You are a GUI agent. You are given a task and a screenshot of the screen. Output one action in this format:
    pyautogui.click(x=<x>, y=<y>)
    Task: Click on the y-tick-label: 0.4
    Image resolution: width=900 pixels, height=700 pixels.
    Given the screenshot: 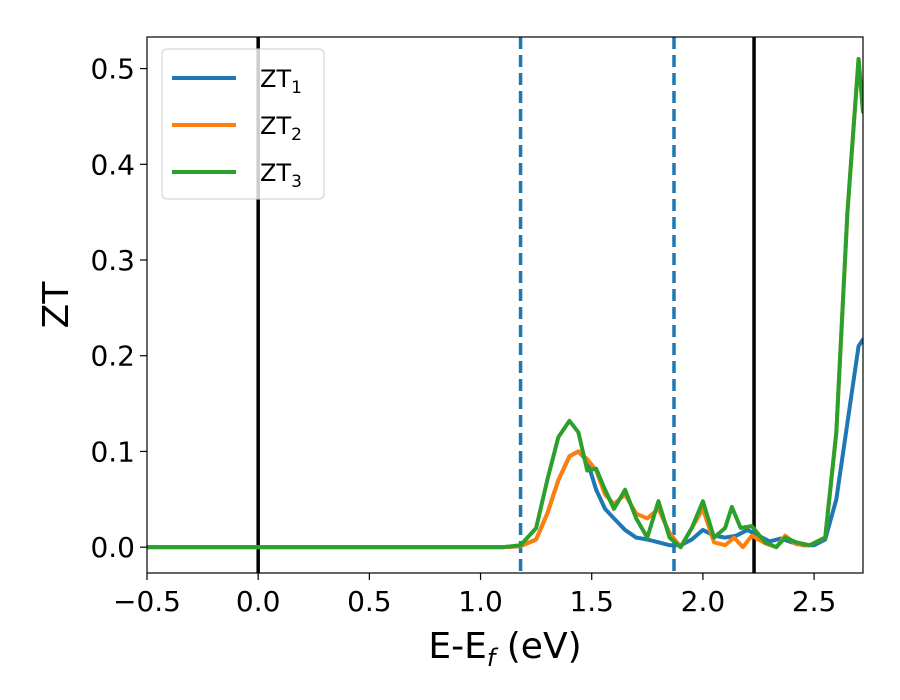 What is the action you would take?
    pyautogui.click(x=112, y=164)
    